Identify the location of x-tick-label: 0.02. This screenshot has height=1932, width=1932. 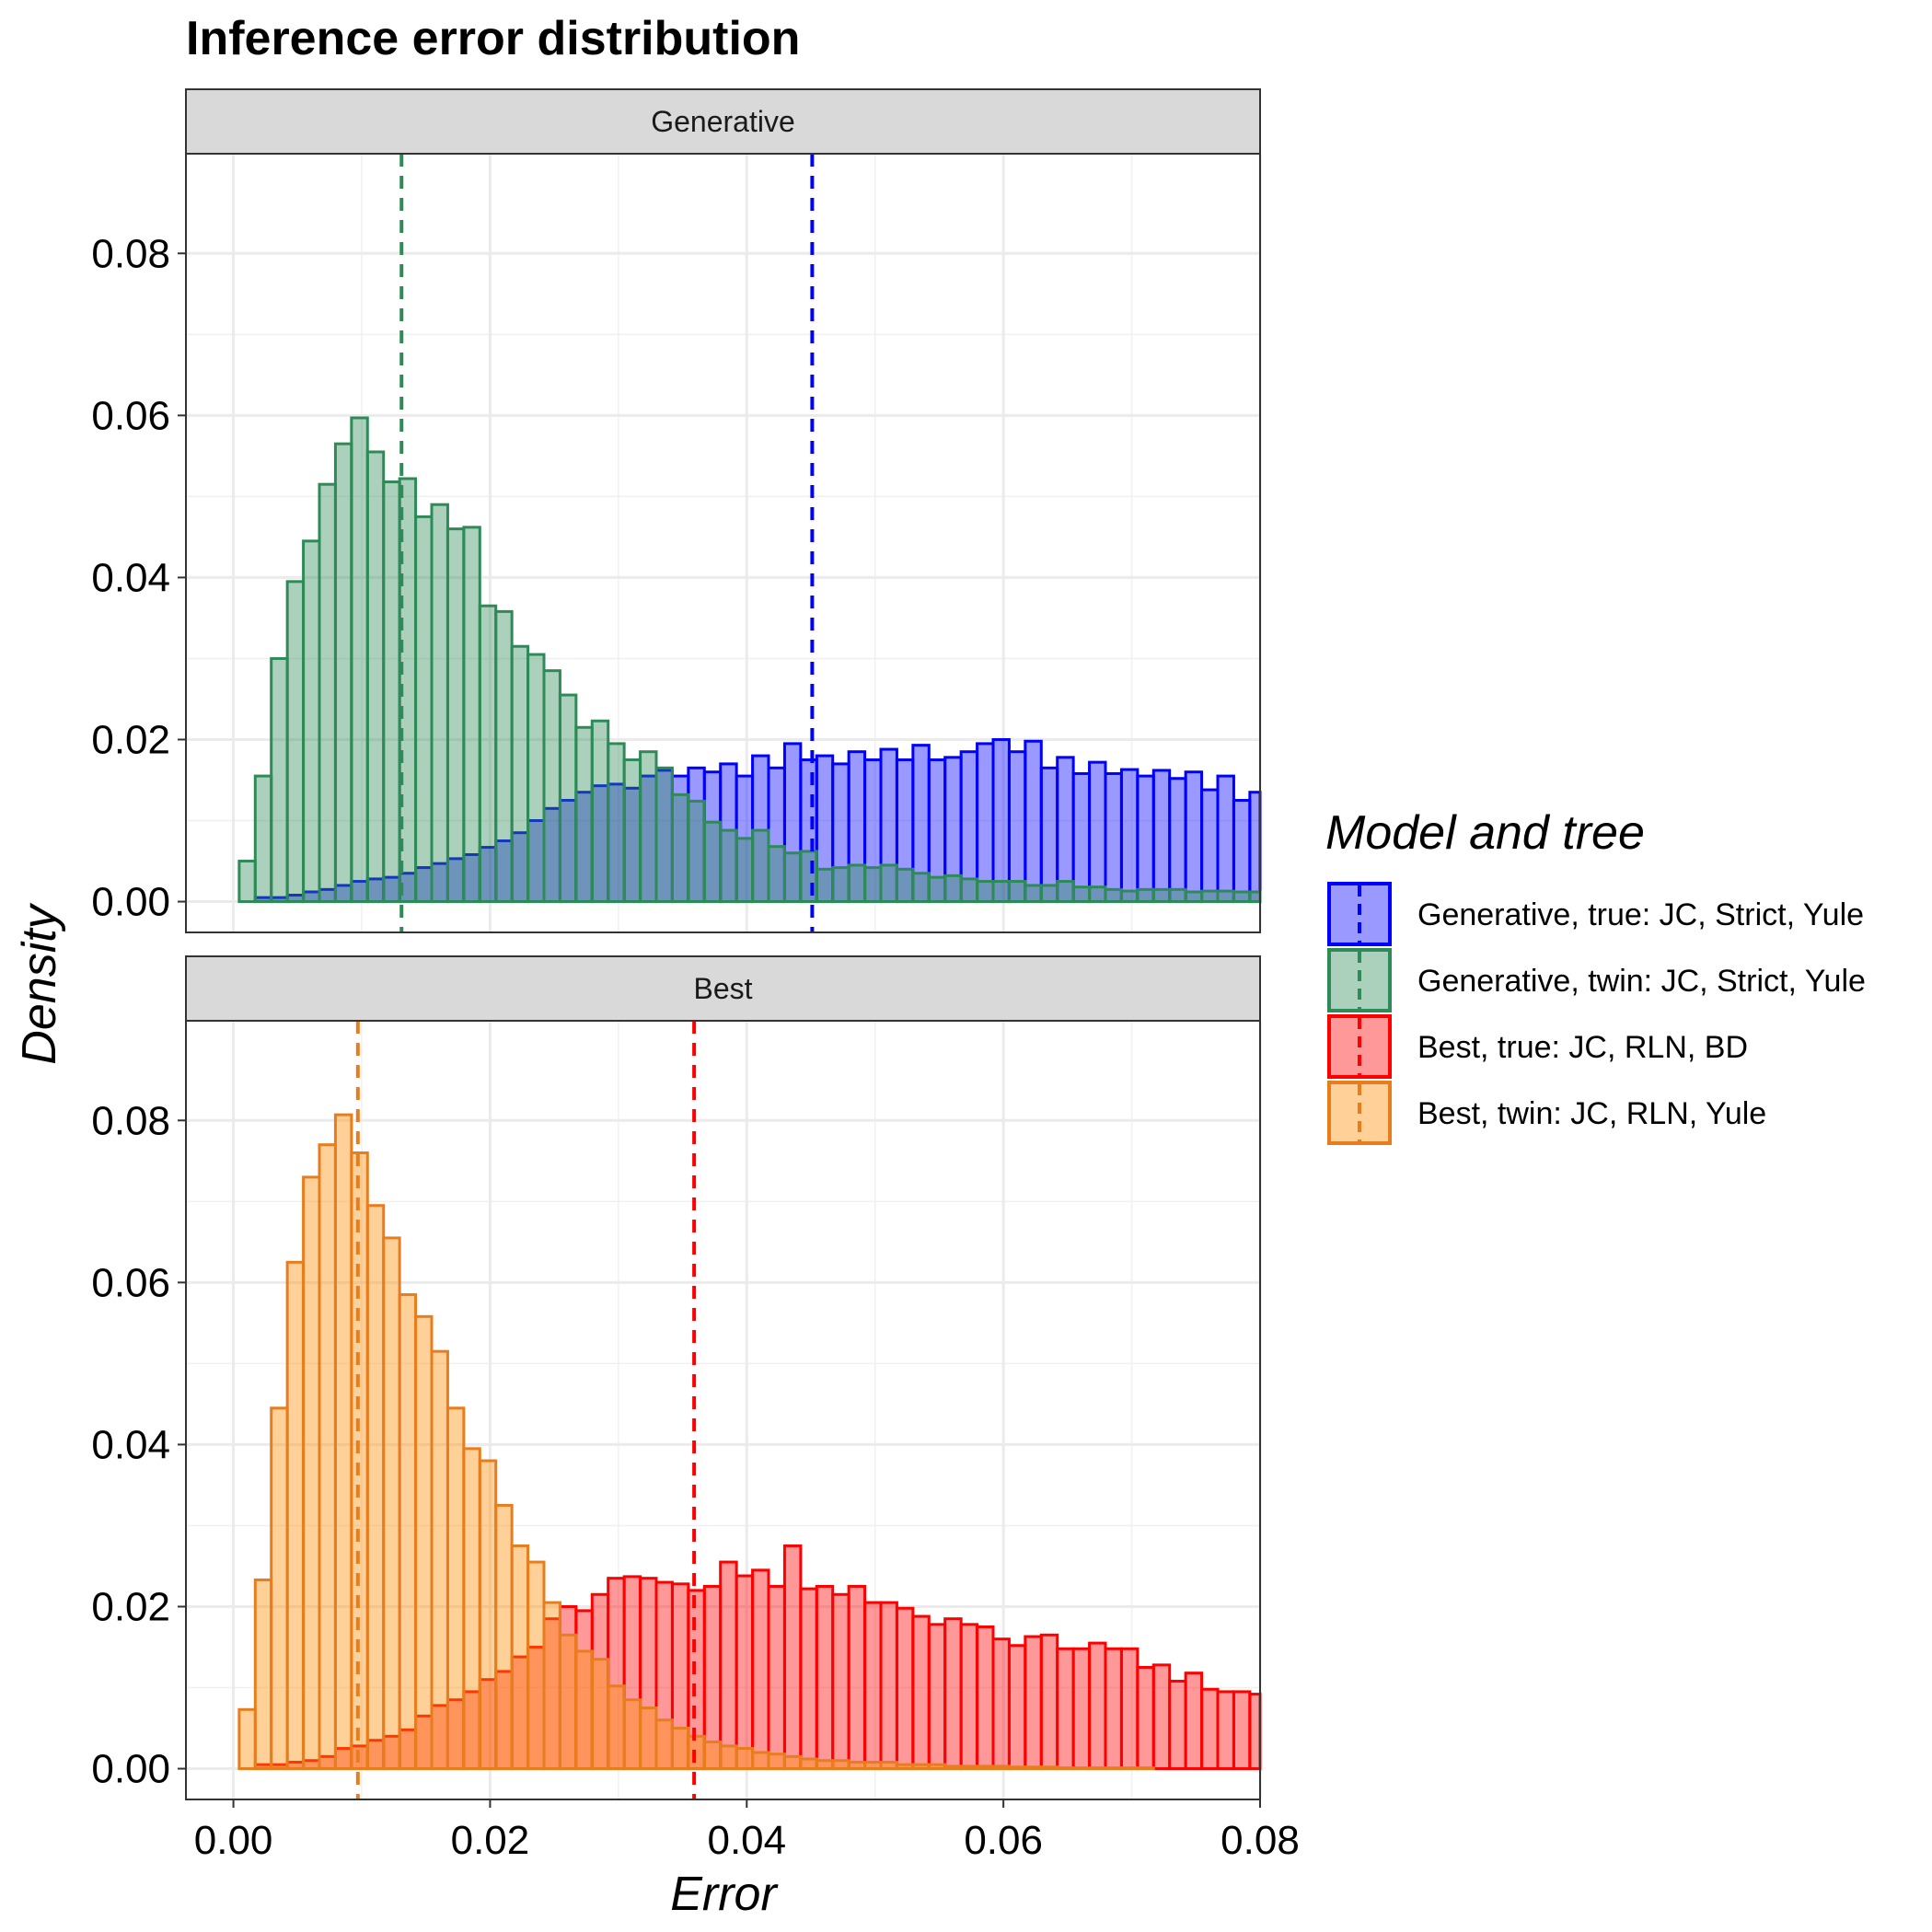
(490, 1841).